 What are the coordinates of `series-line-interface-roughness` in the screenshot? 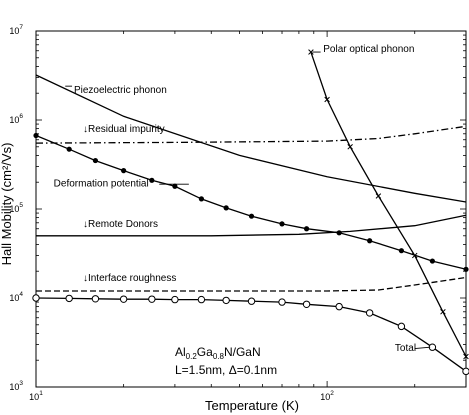 It's located at (251, 284).